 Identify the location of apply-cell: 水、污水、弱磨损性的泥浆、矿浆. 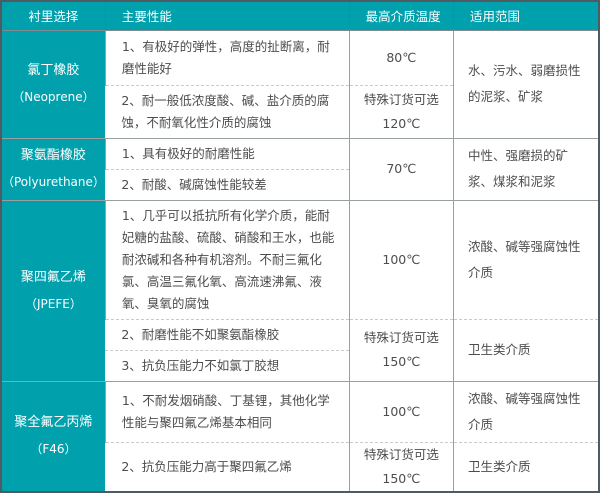
(526, 84).